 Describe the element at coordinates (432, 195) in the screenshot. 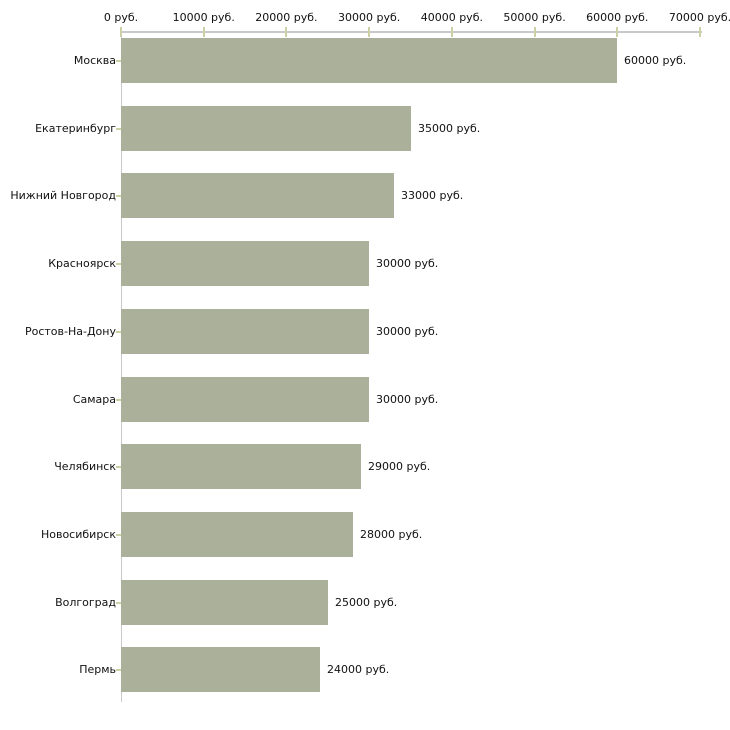

I see `bar-value-label: 33000 руб.` at that location.